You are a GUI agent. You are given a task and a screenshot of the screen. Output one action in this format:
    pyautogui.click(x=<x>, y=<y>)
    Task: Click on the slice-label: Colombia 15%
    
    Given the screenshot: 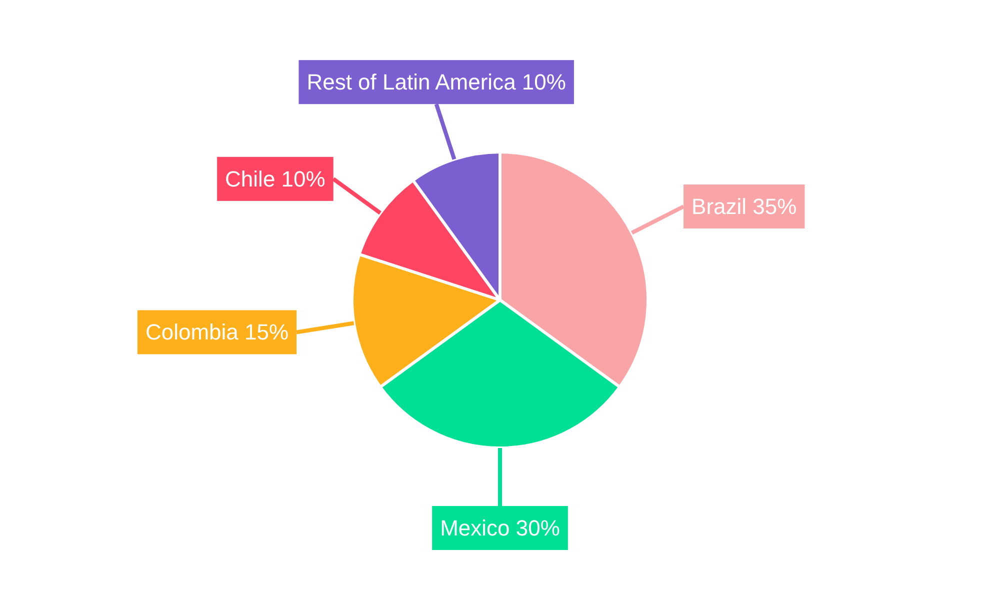 What is the action you would take?
    pyautogui.click(x=217, y=332)
    